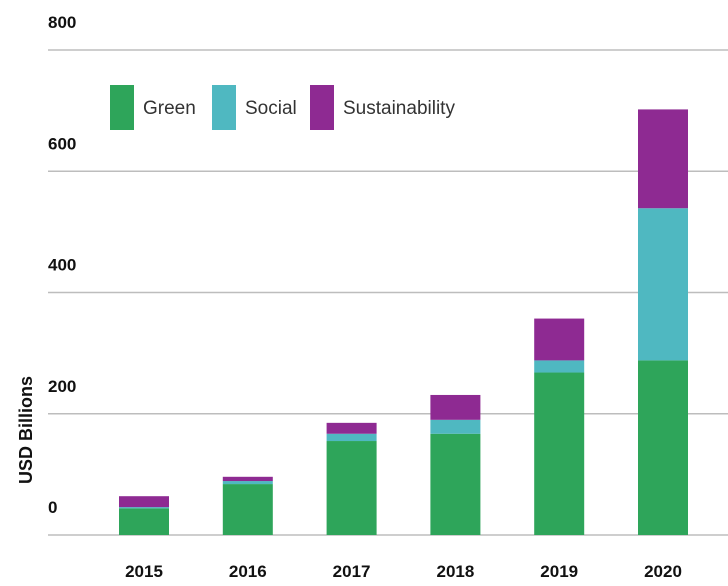 Image resolution: width=728 pixels, height=586 pixels. What do you see at coordinates (455, 571) in the screenshot?
I see `x-tick-label: 2018` at bounding box center [455, 571].